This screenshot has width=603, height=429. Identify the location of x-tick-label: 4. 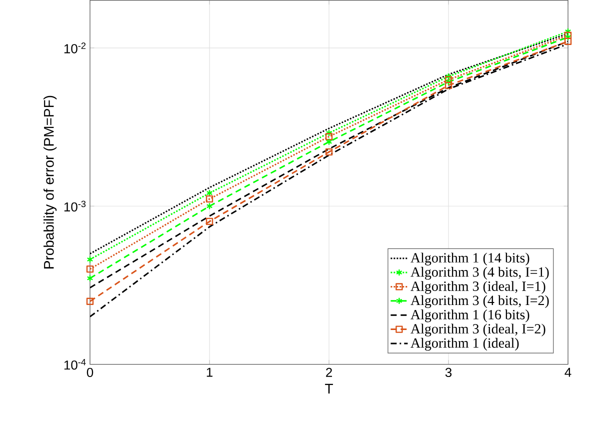
(568, 372).